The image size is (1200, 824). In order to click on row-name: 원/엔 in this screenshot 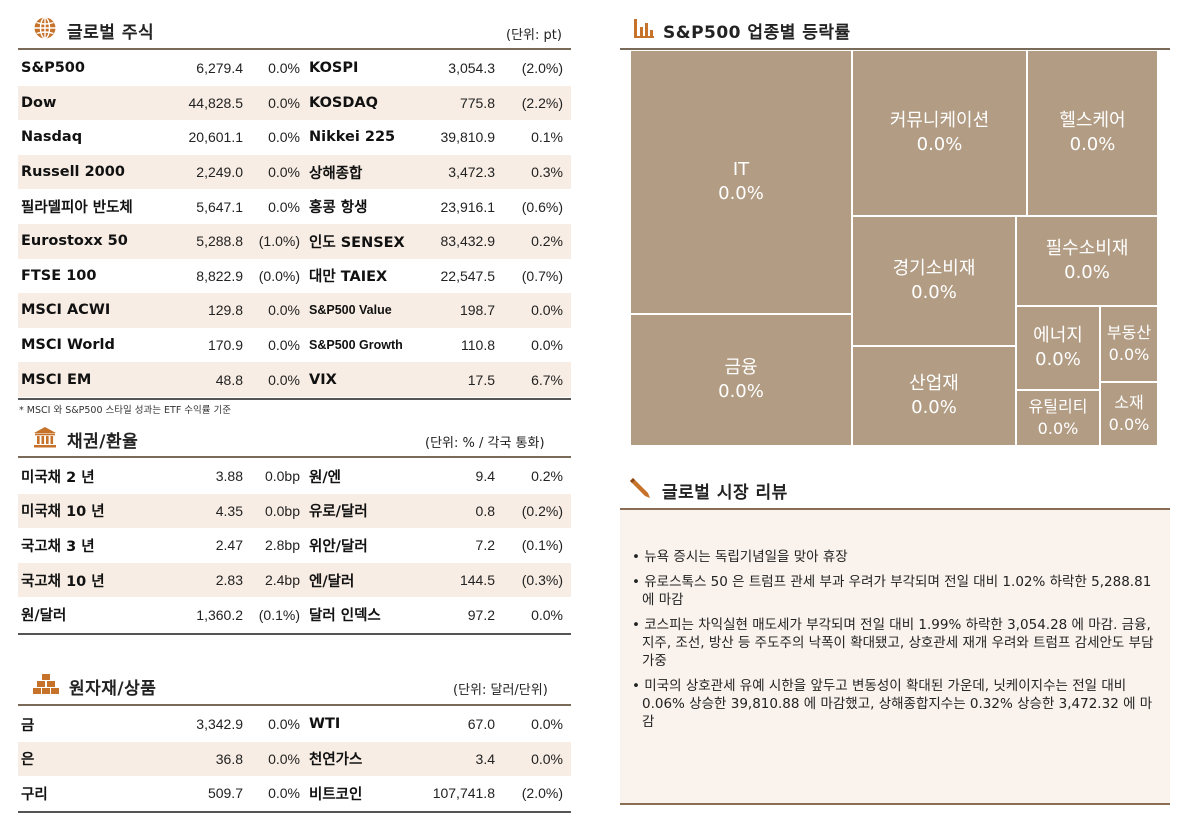, I will do `click(325, 477)`.